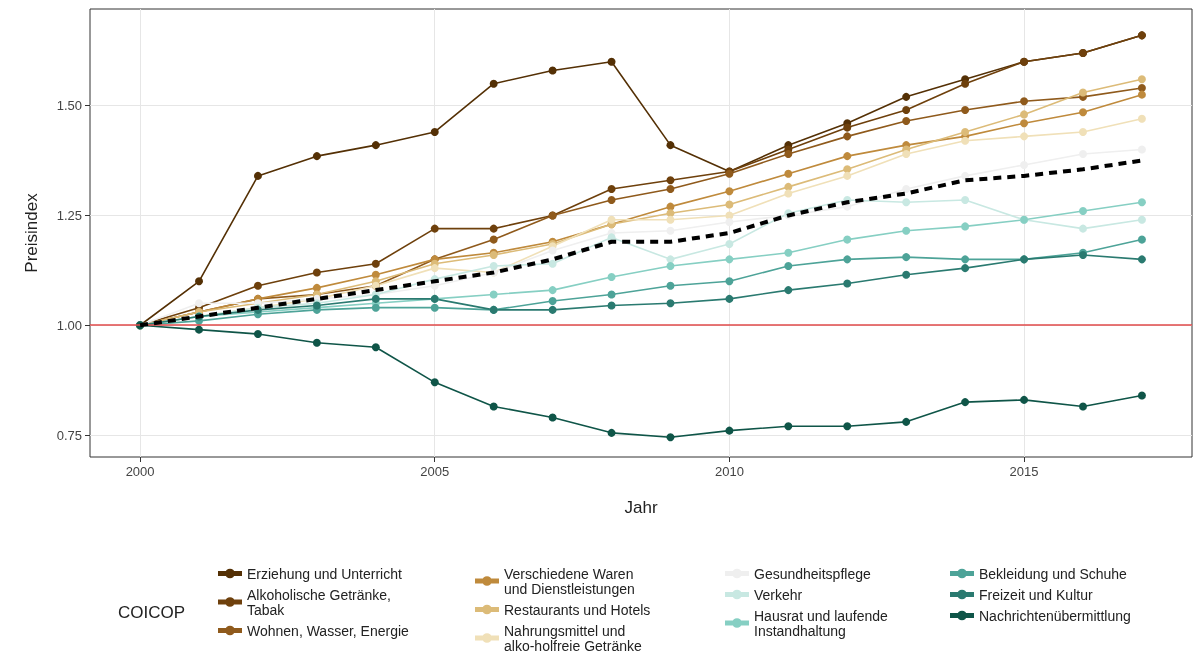 Image resolution: width=1201 pixels, height=661 pixels. I want to click on y-tick-label: 1.25, so click(69, 215).